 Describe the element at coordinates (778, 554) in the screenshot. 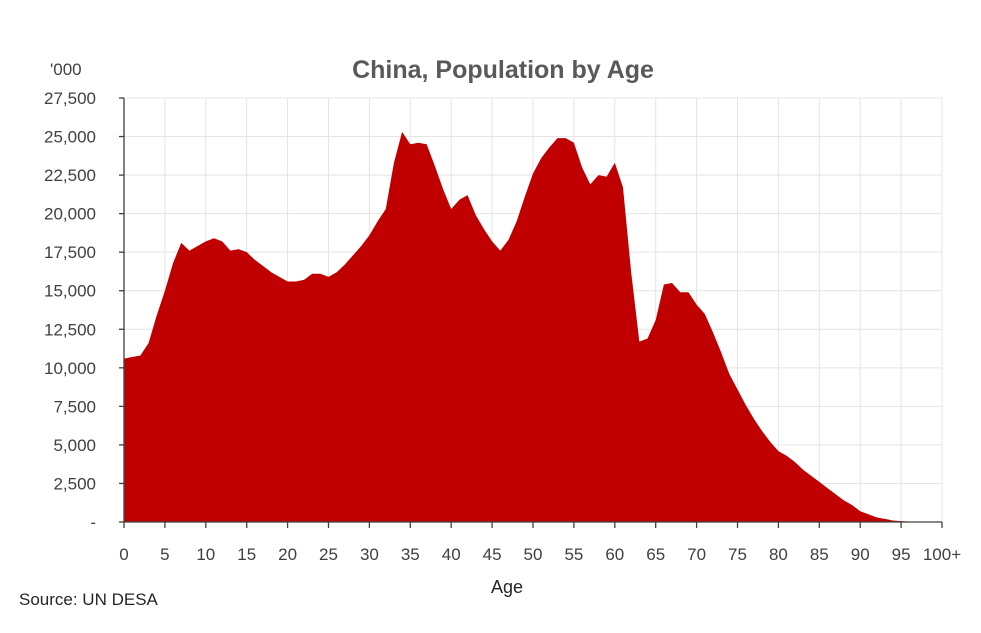

I see `x-tick-label: 80` at that location.